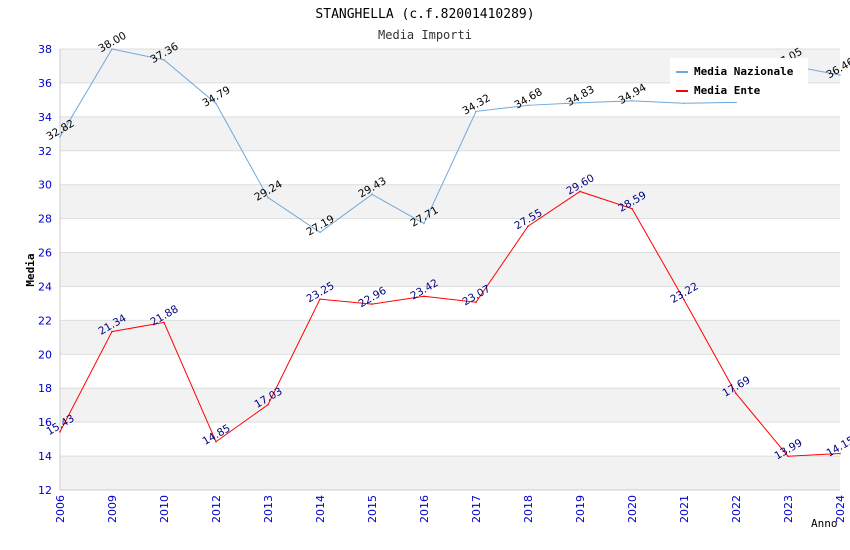 The height and width of the screenshot is (550, 850). Describe the element at coordinates (45, 151) in the screenshot. I see `y-tick-label: 32` at that location.